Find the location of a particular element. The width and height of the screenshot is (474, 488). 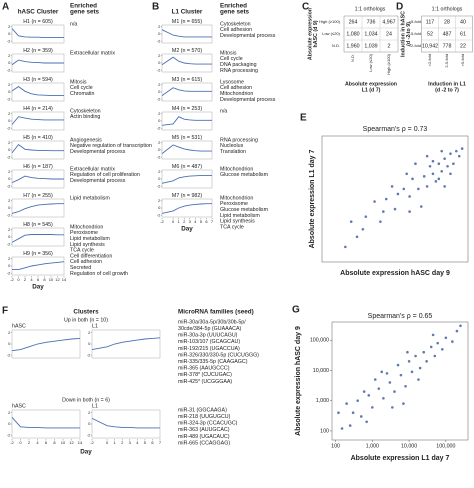

gene-set: Peroxisome is located at coordinates (84, 233).